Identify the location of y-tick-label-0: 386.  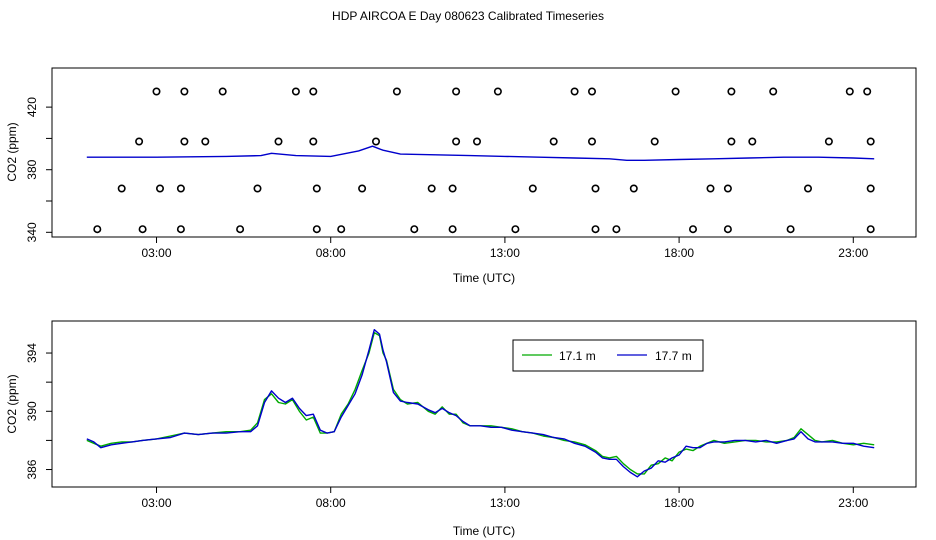
(32, 469).